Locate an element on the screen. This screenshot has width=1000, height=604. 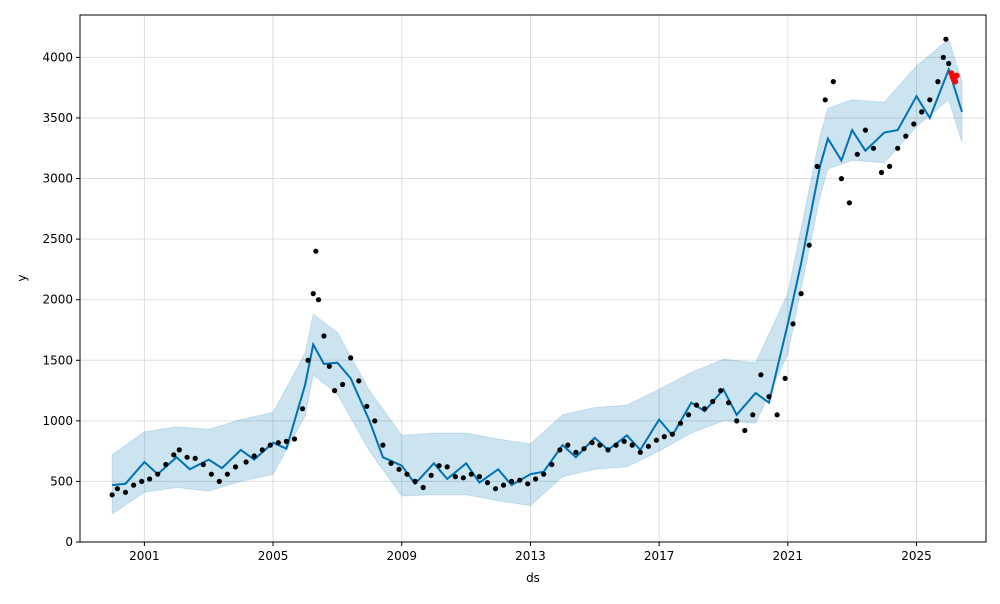
x-tick-label: 2025 is located at coordinates (916, 556).